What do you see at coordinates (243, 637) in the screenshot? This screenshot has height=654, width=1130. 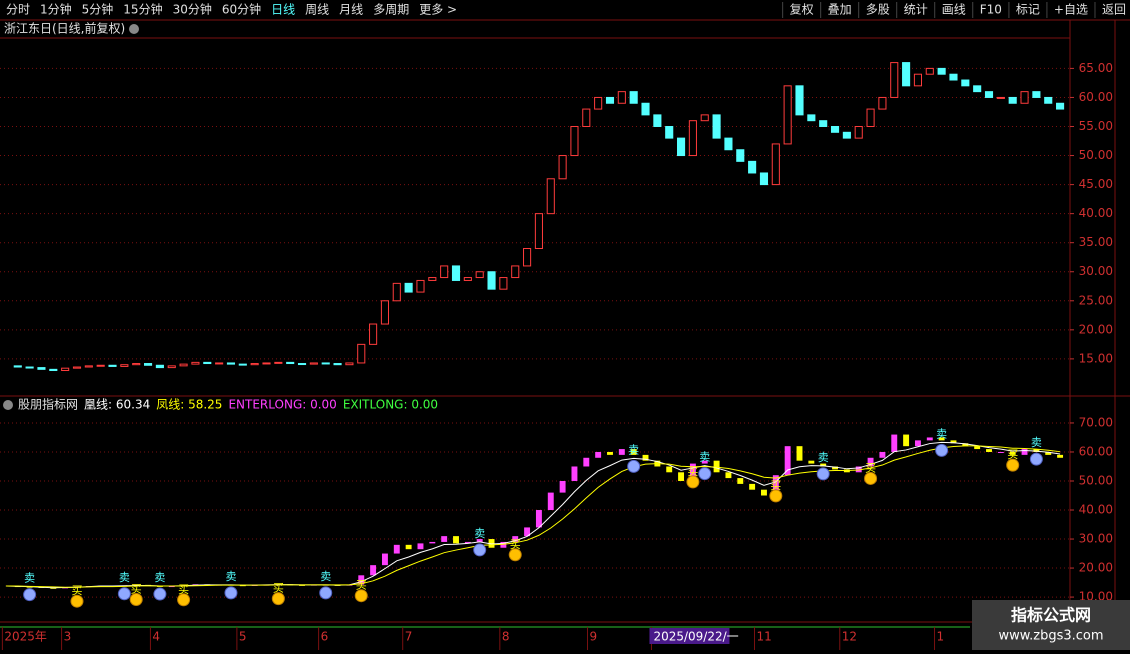 I see `date-label: 5` at bounding box center [243, 637].